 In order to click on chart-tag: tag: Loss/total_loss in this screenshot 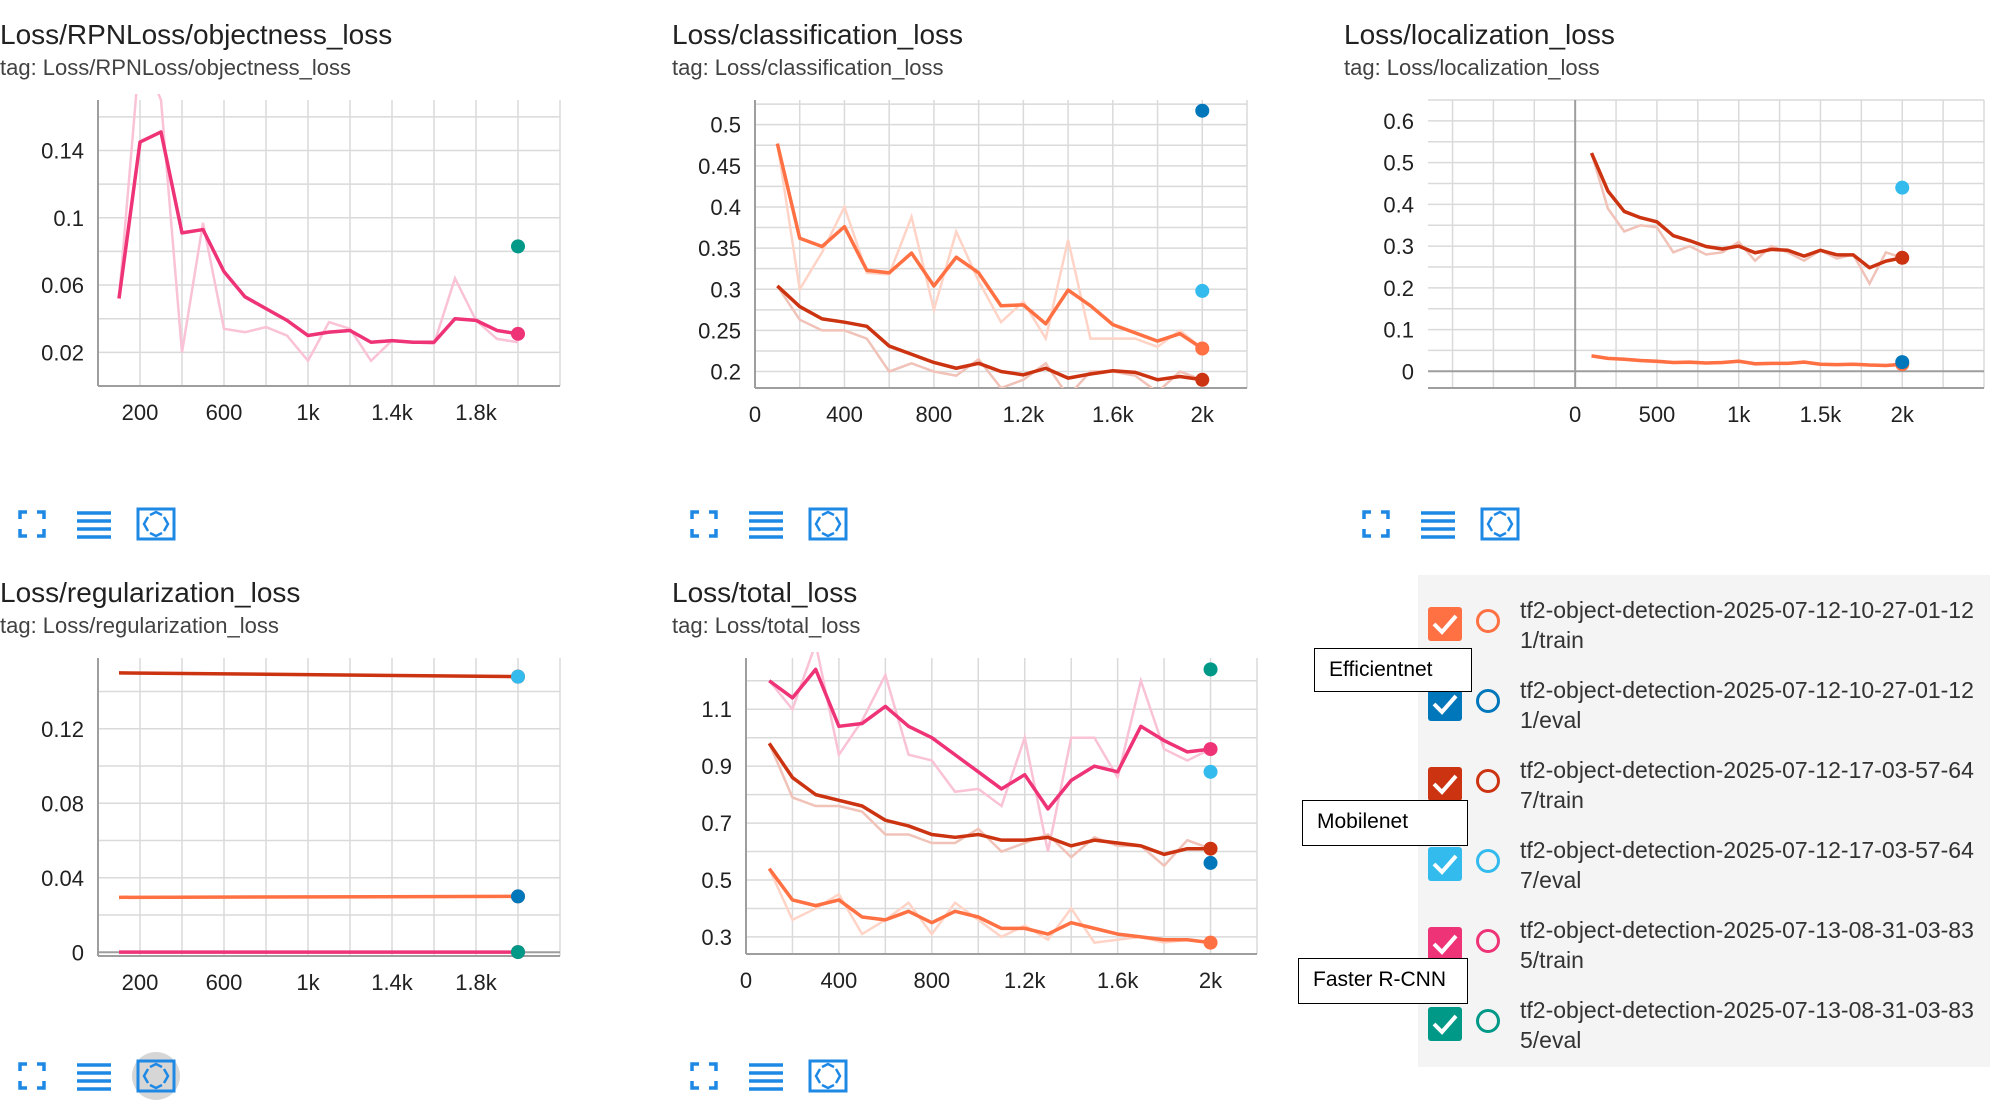, I will do `click(766, 625)`.